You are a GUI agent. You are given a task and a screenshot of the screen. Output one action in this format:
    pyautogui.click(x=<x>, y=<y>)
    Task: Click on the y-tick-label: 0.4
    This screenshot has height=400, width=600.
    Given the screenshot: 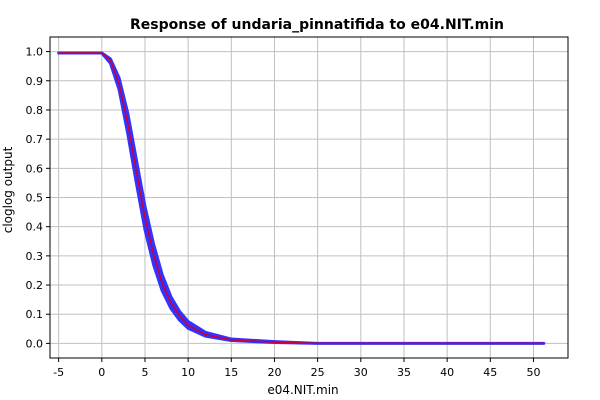 What is the action you would take?
    pyautogui.click(x=35, y=227)
    